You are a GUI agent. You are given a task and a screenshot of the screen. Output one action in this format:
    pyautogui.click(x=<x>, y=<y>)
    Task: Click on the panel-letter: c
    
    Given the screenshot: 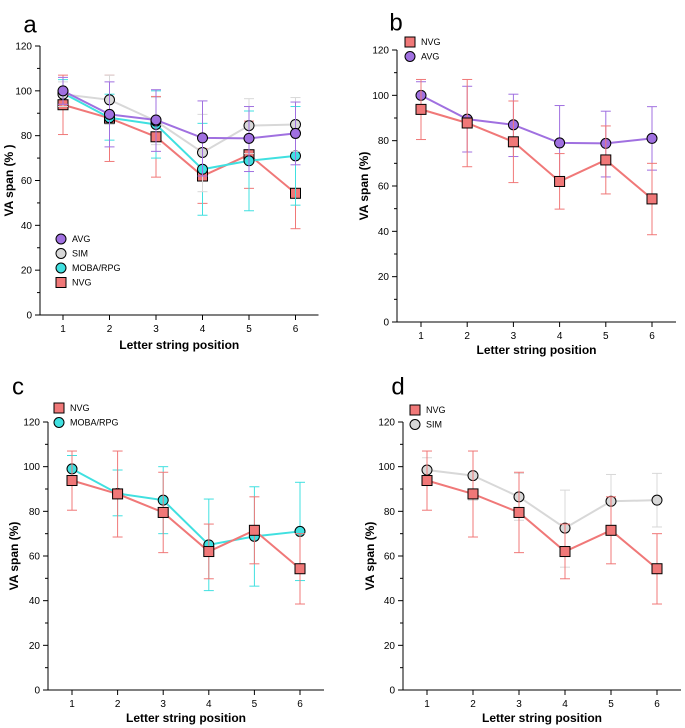 What is the action you would take?
    pyautogui.click(x=18, y=386)
    